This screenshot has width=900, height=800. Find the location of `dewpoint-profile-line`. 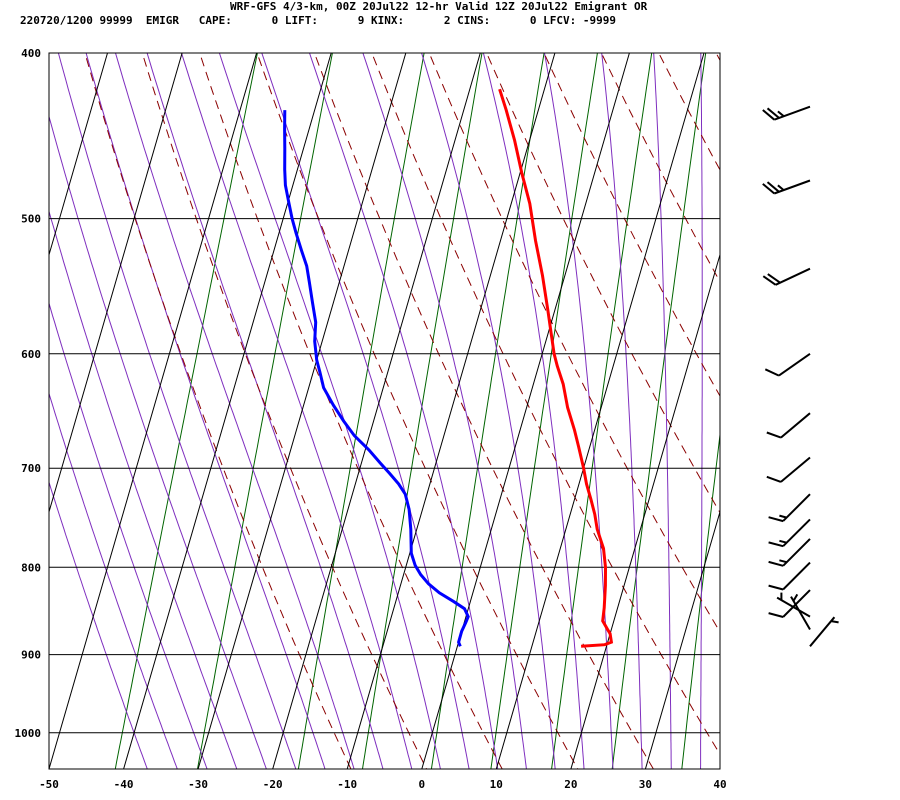

dewpoint-profile-line is located at coordinates (376, 378).